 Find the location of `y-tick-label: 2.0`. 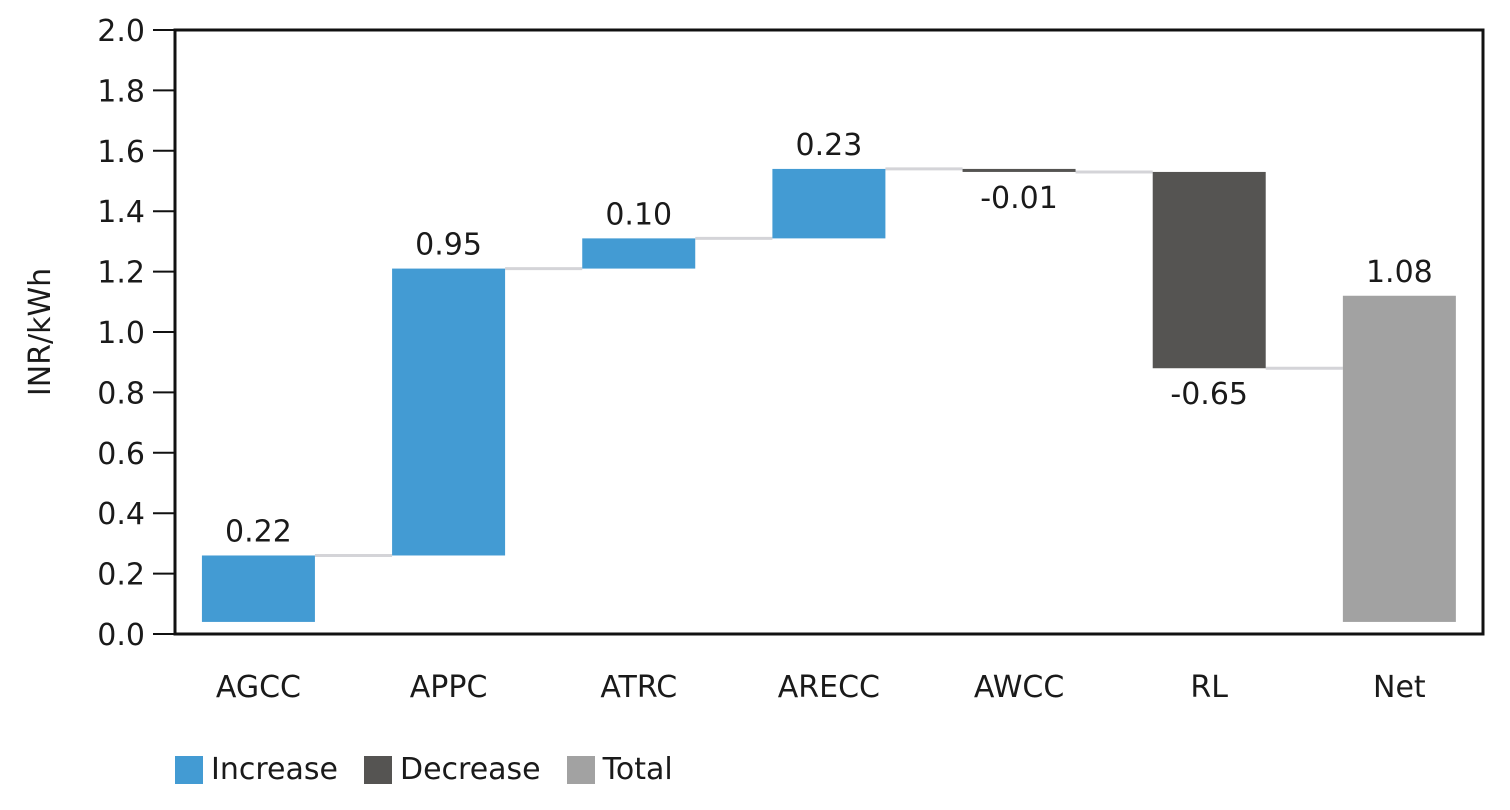

y-tick-label: 2.0 is located at coordinates (121, 31).